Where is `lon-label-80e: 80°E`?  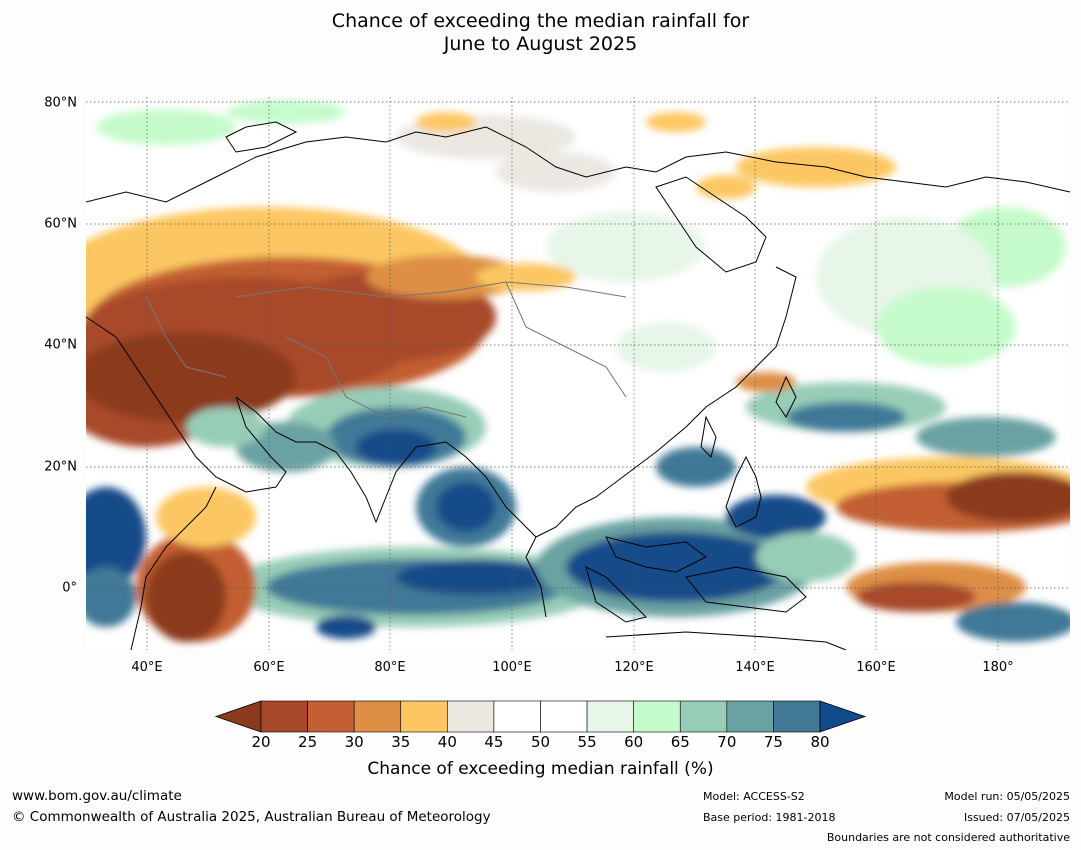 lon-label-80e: 80°E is located at coordinates (390, 667).